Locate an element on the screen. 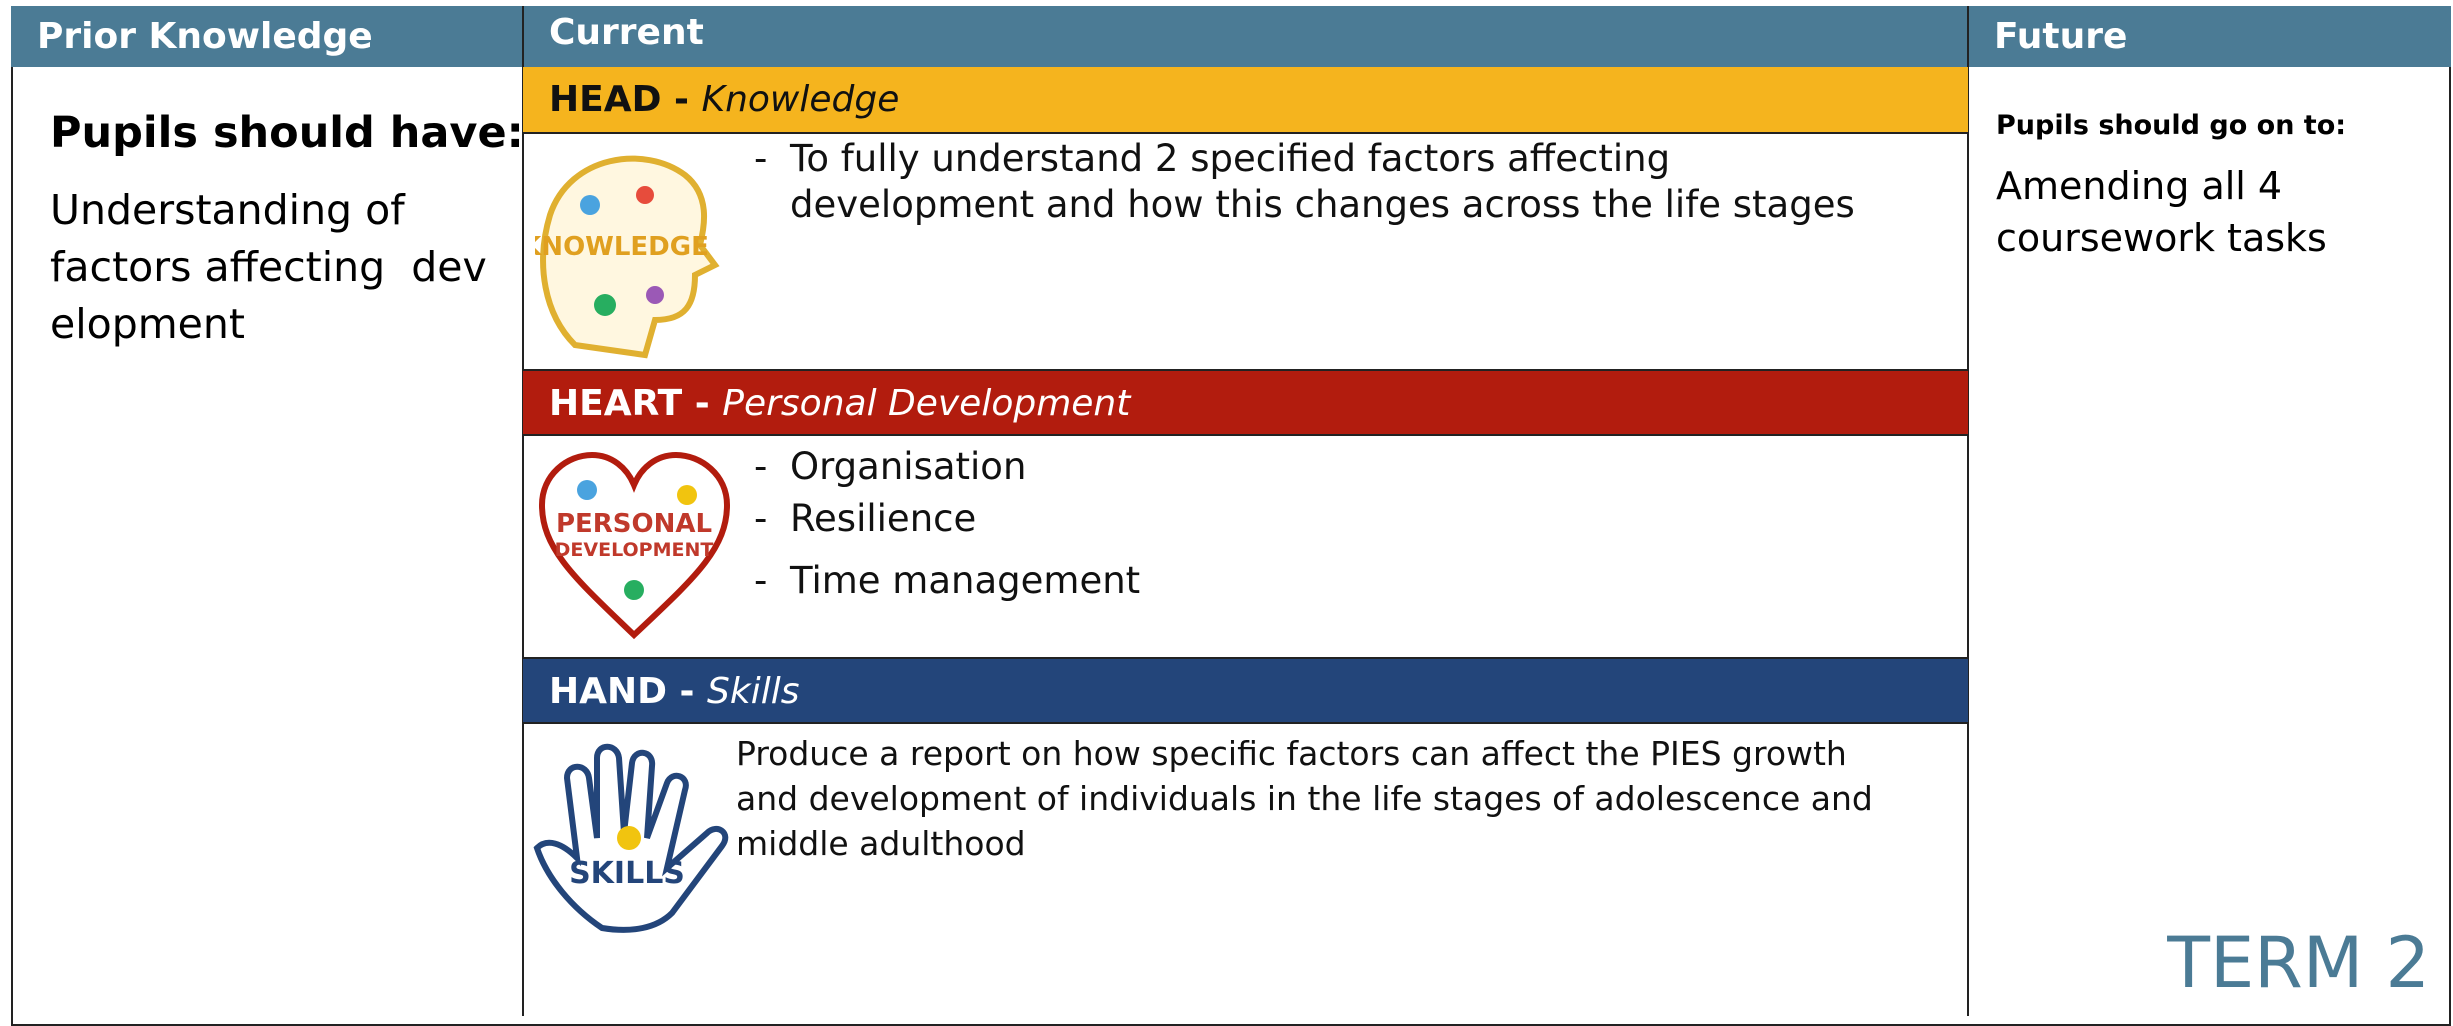  prior-heading: Pupils should have: is located at coordinates (287, 133).